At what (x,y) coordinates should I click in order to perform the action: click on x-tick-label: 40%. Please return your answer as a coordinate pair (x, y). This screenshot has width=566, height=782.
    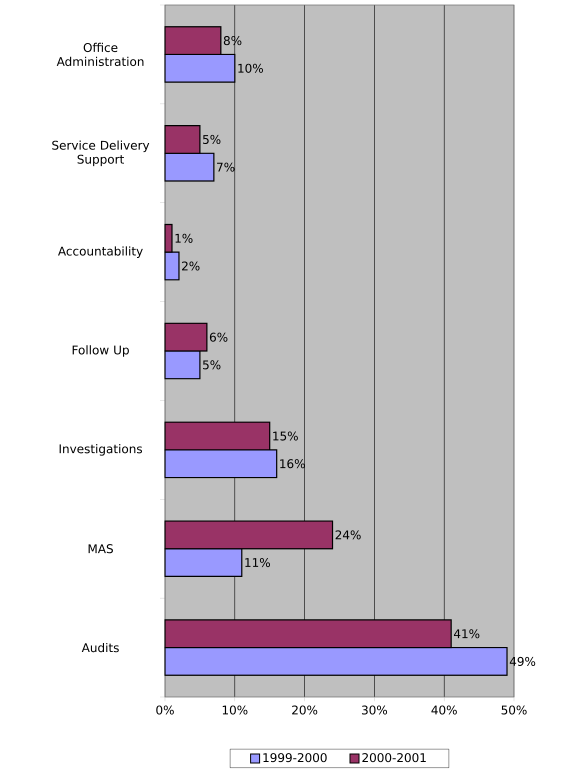
    Looking at the image, I should click on (444, 710).